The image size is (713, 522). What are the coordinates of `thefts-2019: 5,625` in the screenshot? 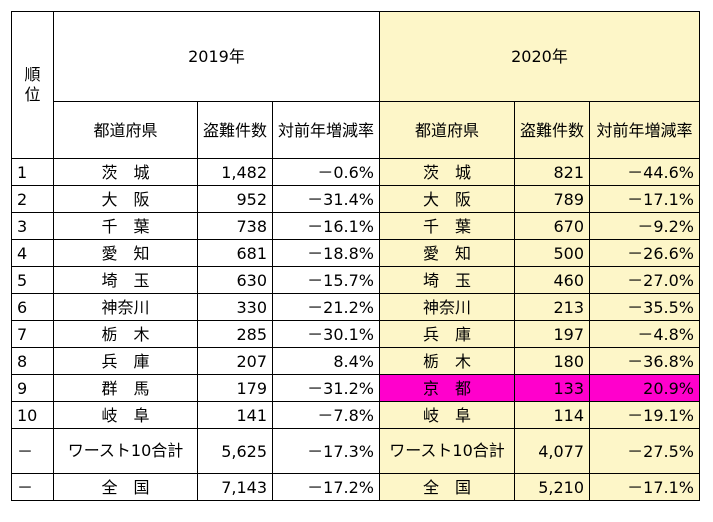 It's located at (235, 451).